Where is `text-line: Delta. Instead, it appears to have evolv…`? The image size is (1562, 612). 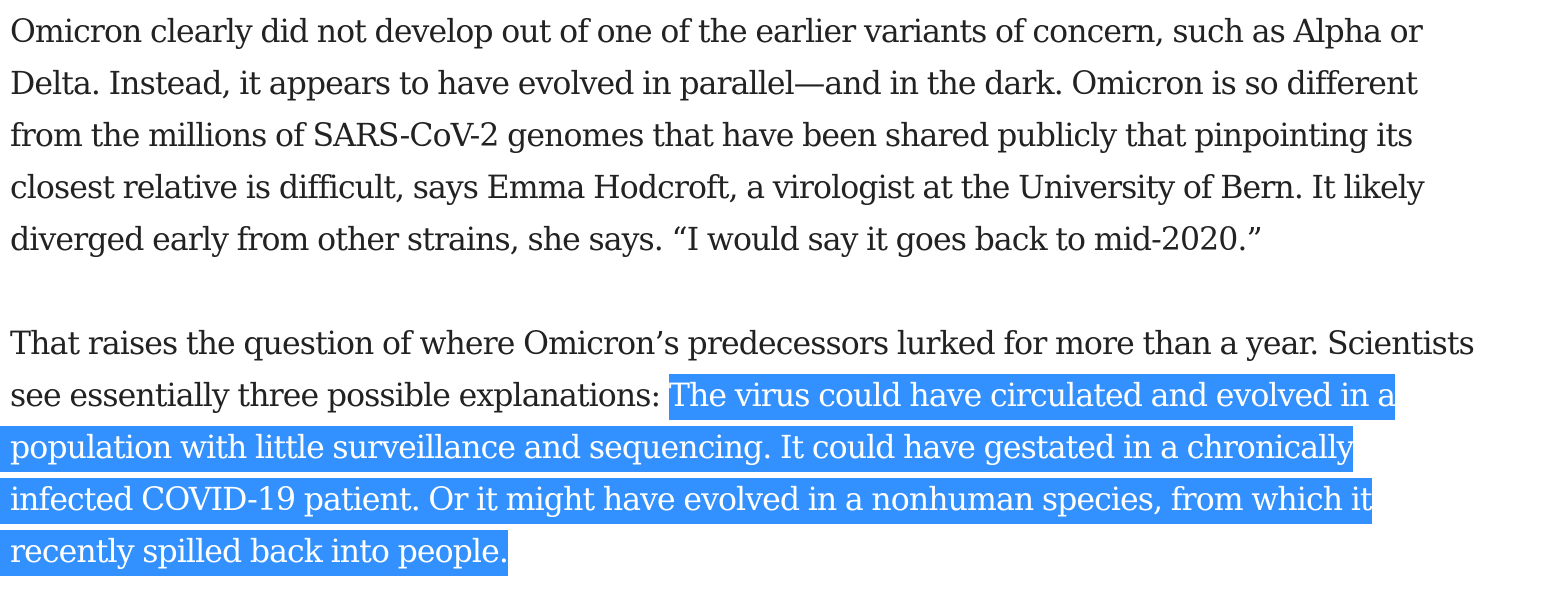 text-line: Delta. Instead, it appears to have evolv… is located at coordinates (714, 84).